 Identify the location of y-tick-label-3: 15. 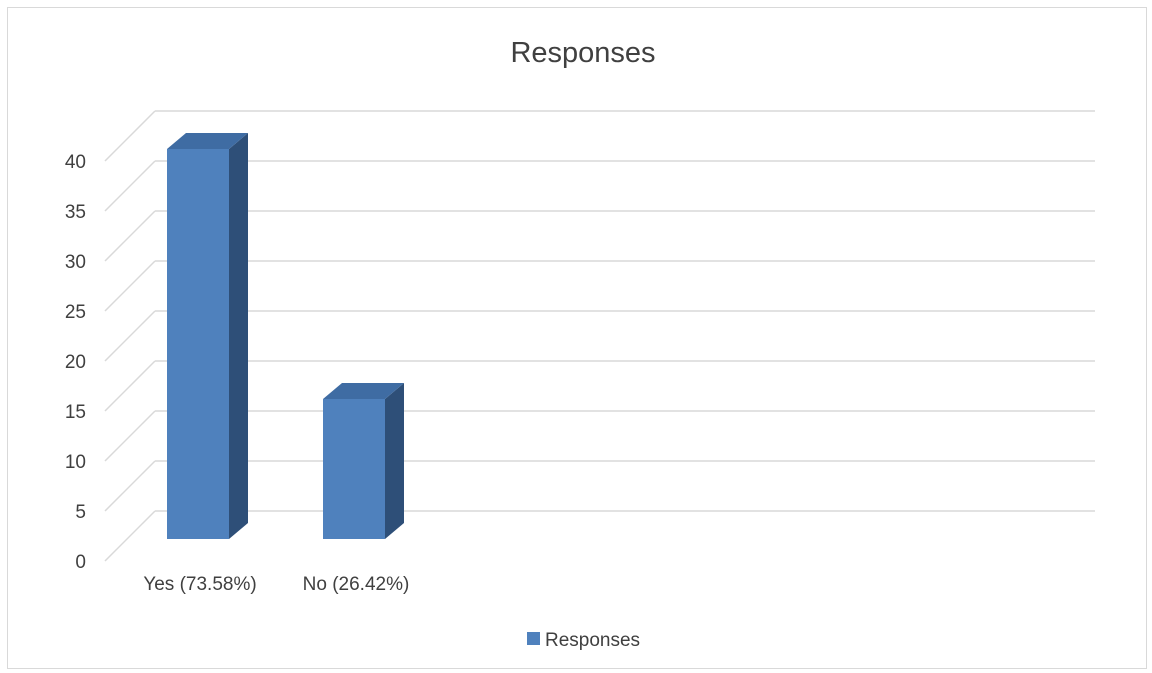
(75, 412).